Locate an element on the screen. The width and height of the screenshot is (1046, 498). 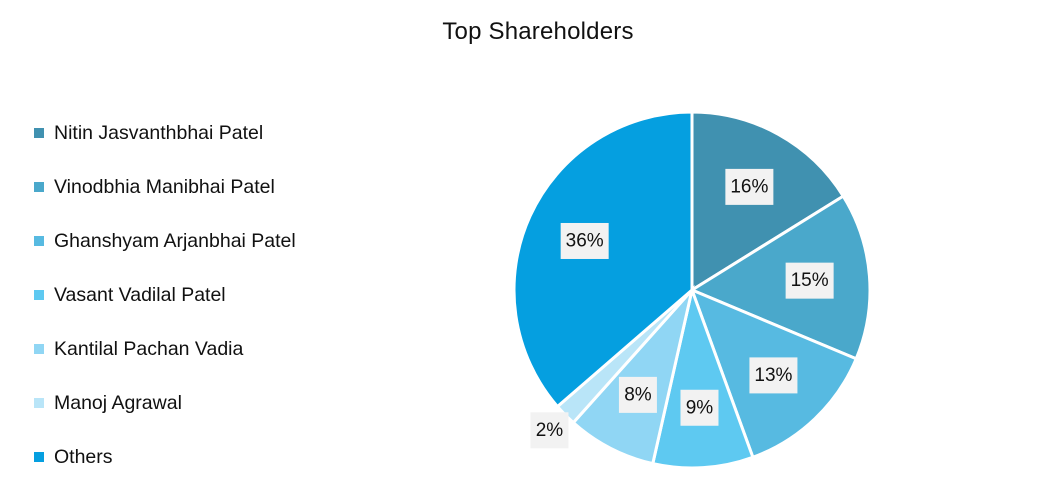
svg-text: 2% is located at coordinates (550, 430).